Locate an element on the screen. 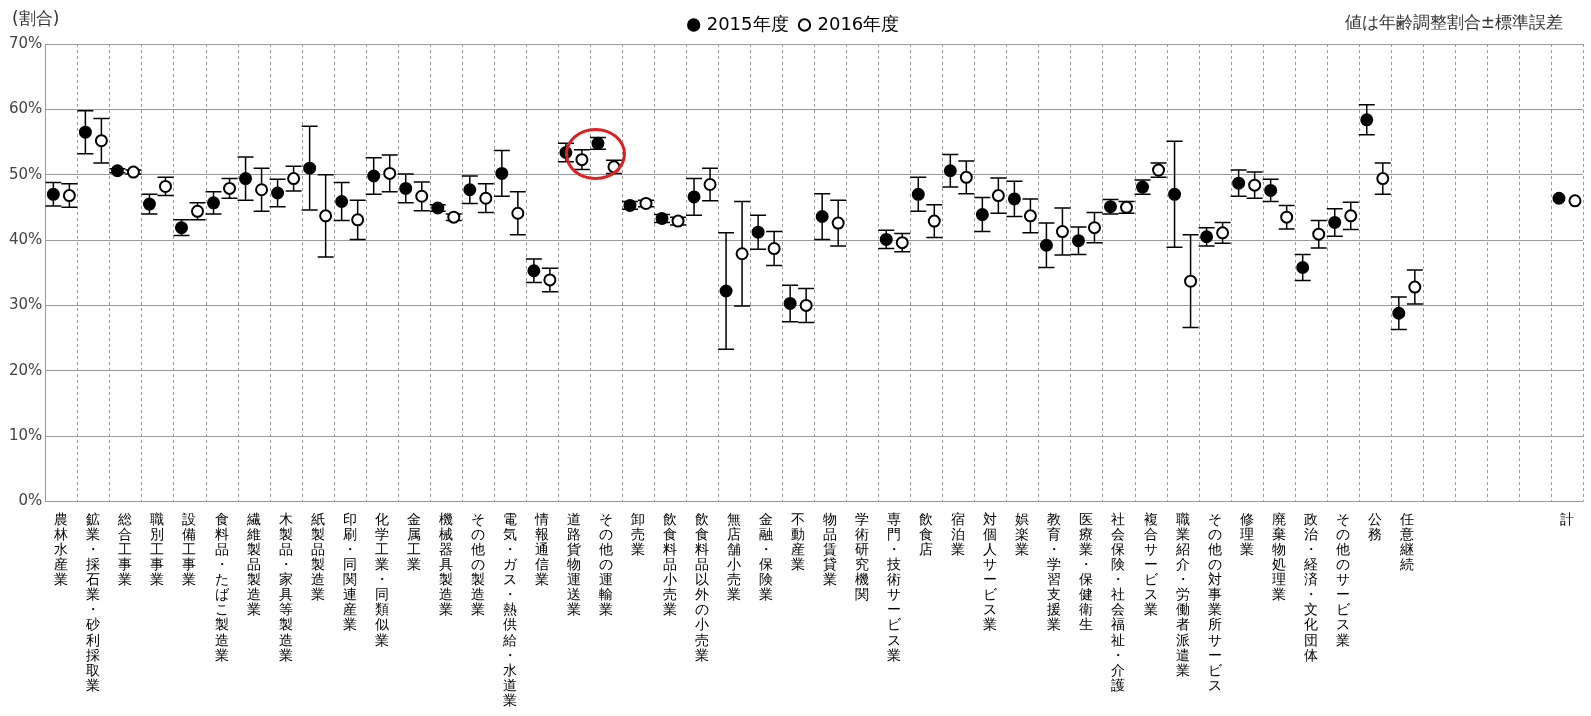 Image resolution: width=1591 pixels, height=716 pixels. y-tick-label: 50% is located at coordinates (26, 173).